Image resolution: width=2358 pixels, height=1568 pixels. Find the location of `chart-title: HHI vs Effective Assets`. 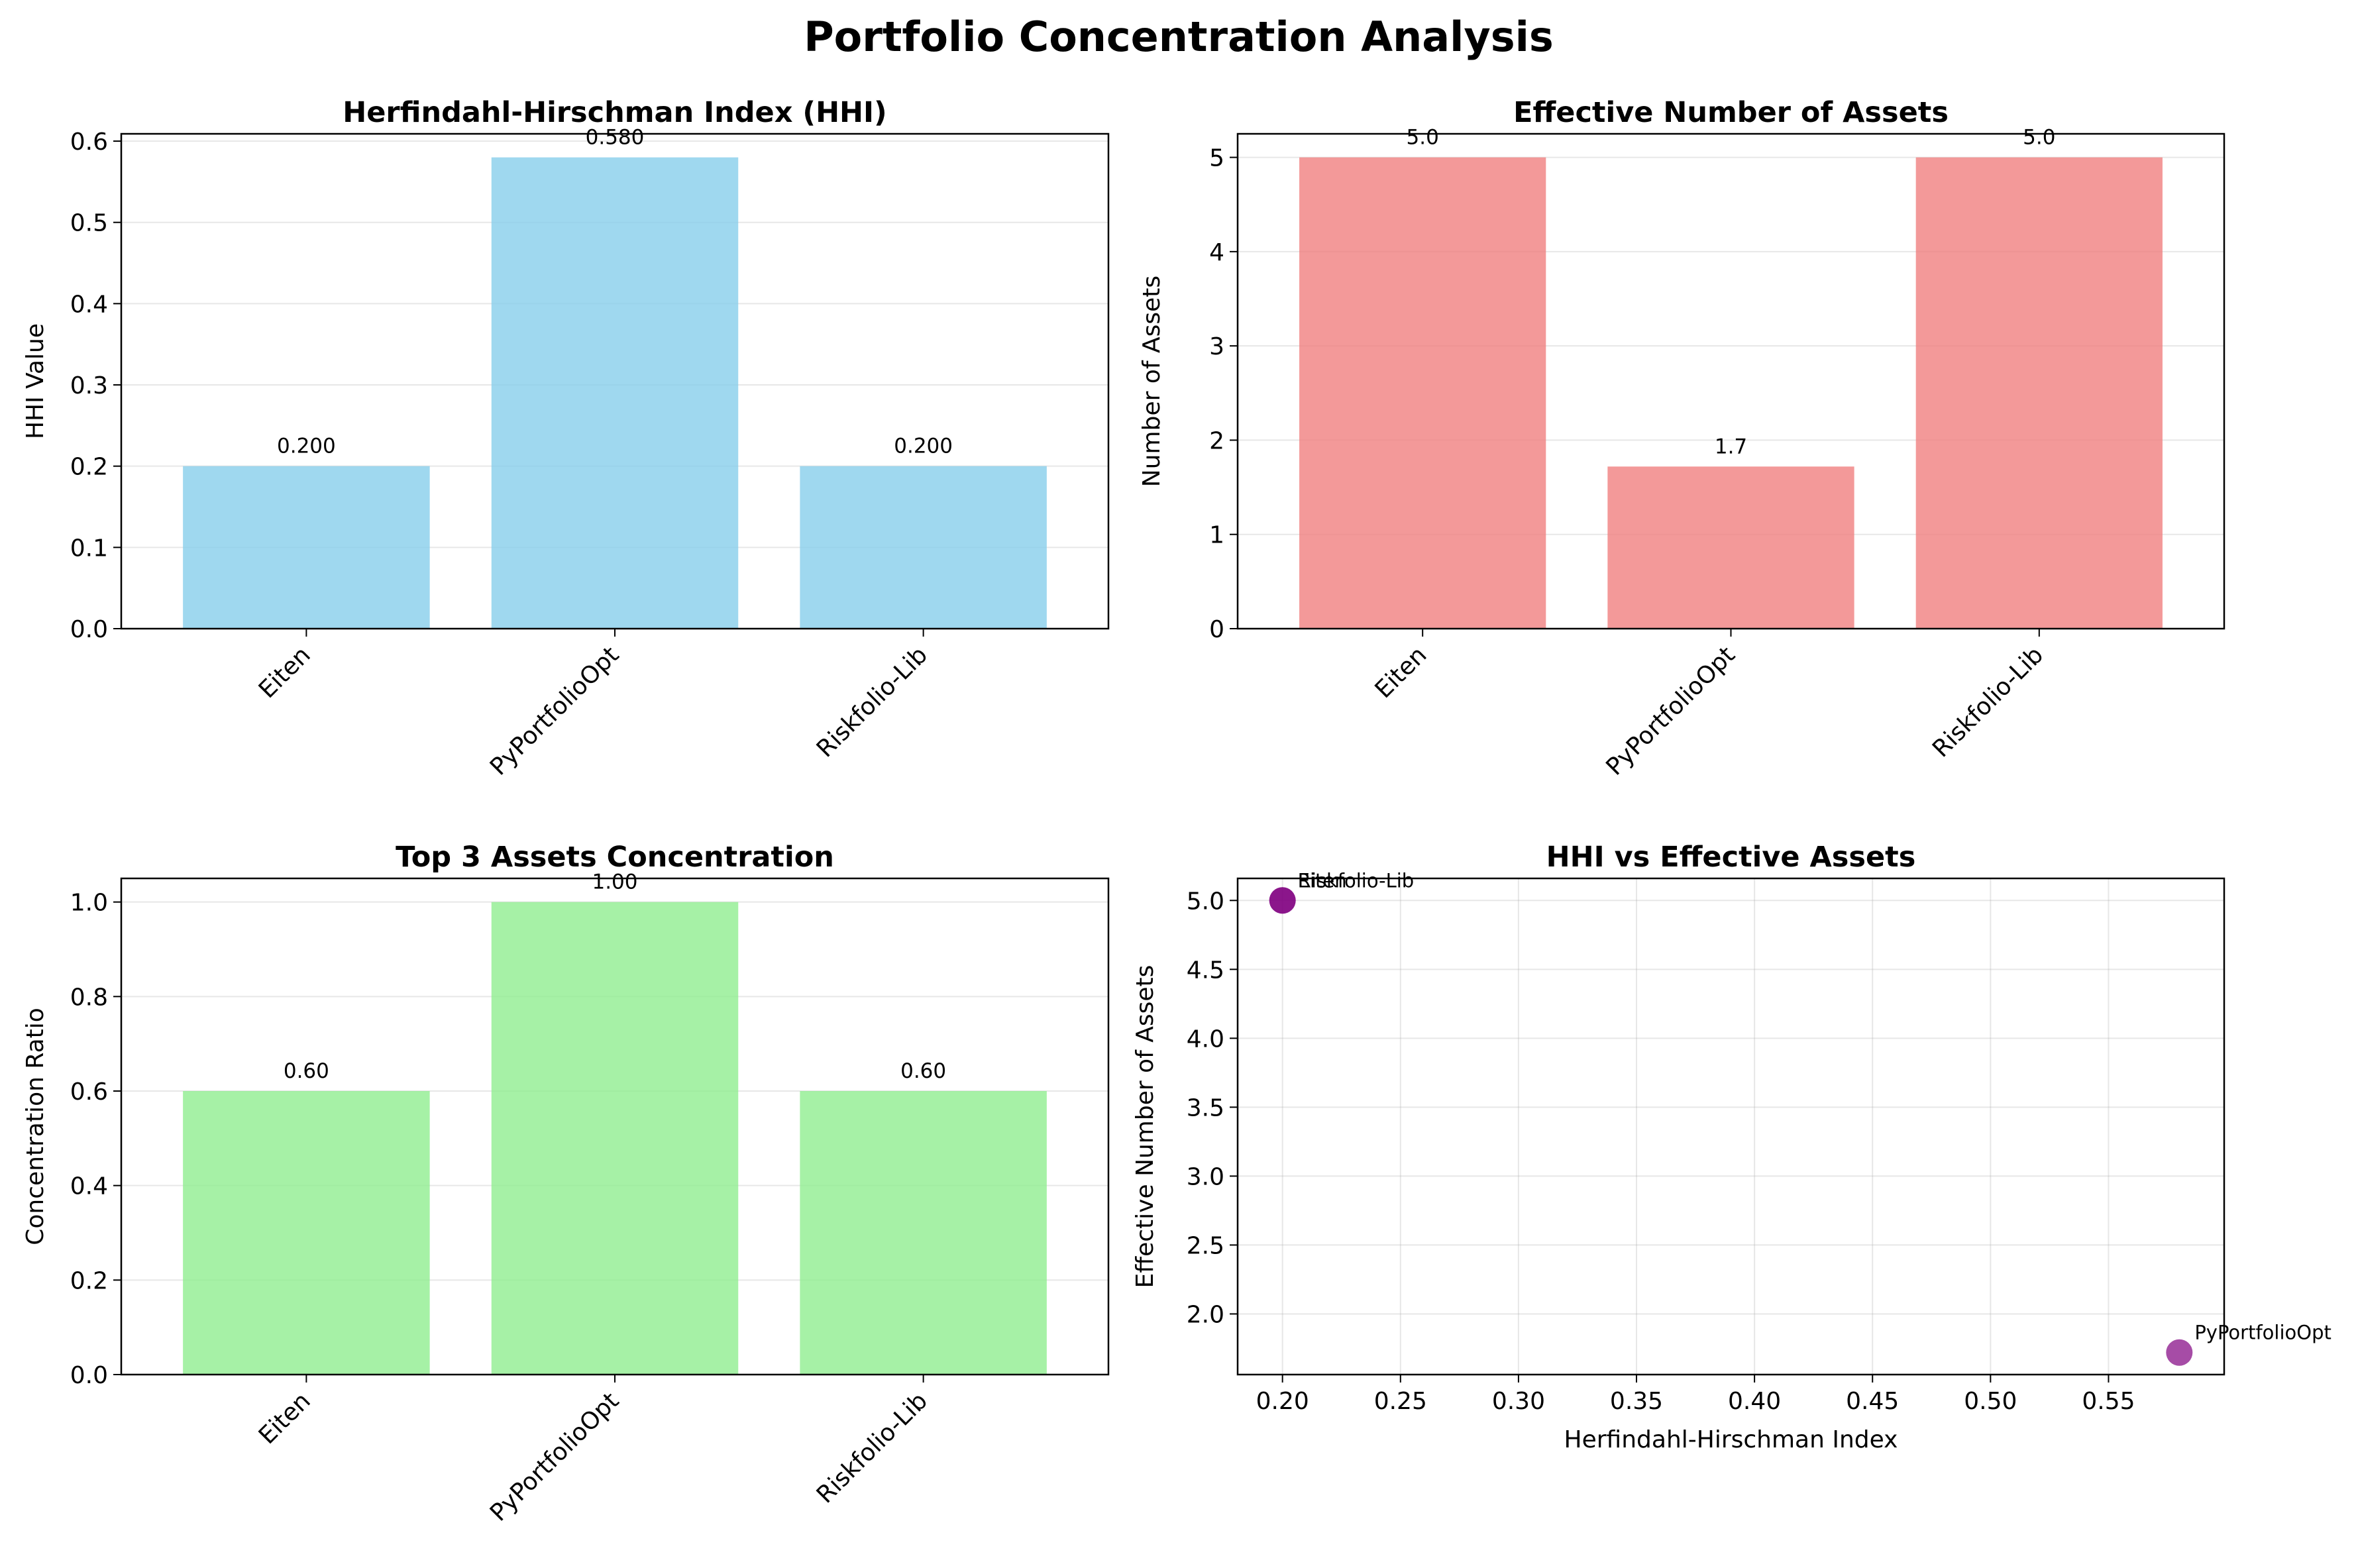

chart-title: HHI vs Effective Assets is located at coordinates (1731, 857).